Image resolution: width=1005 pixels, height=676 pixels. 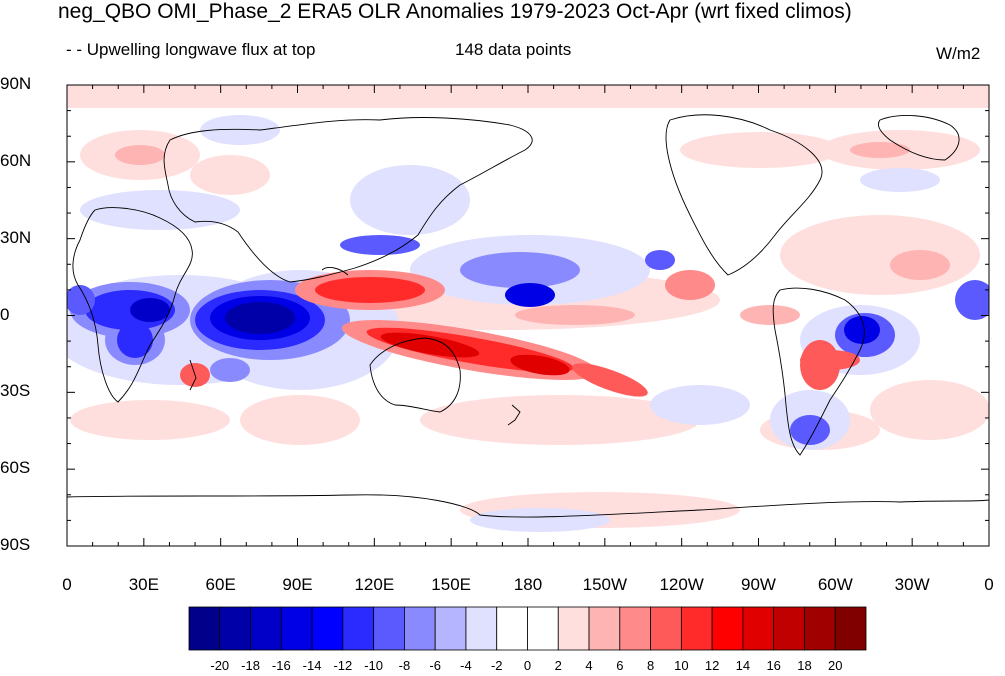 I want to click on lat-label: 0, so click(x=5, y=314).